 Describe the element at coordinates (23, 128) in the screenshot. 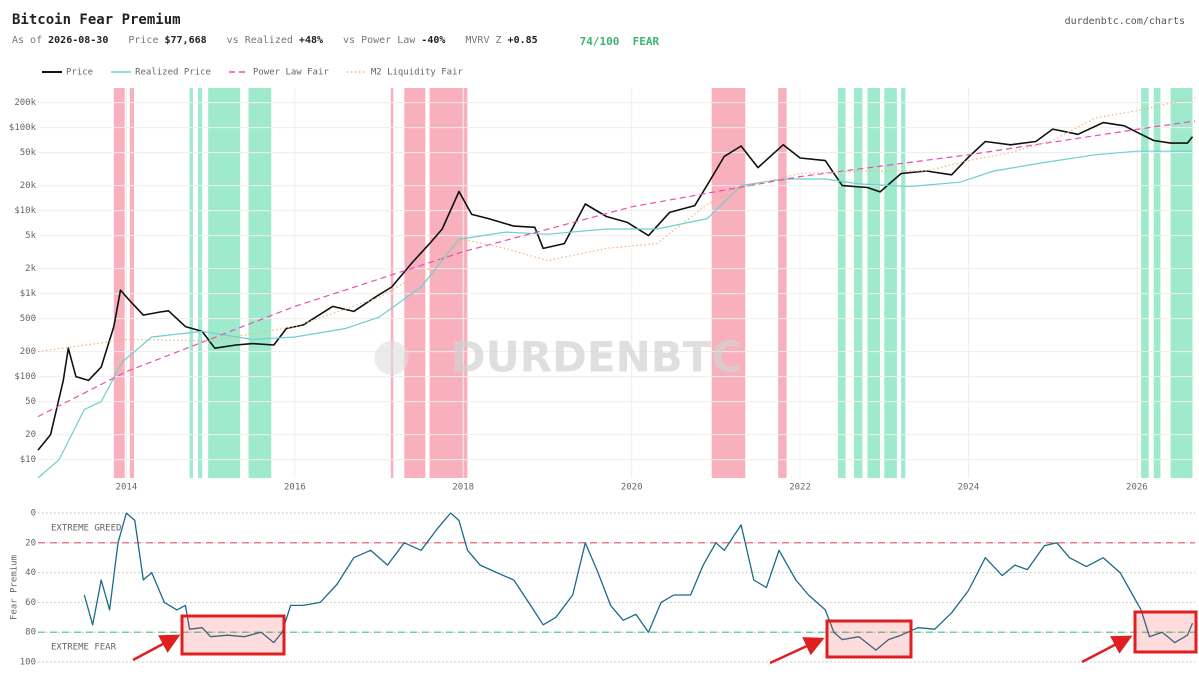

I see `y-tick-label: $100k` at that location.